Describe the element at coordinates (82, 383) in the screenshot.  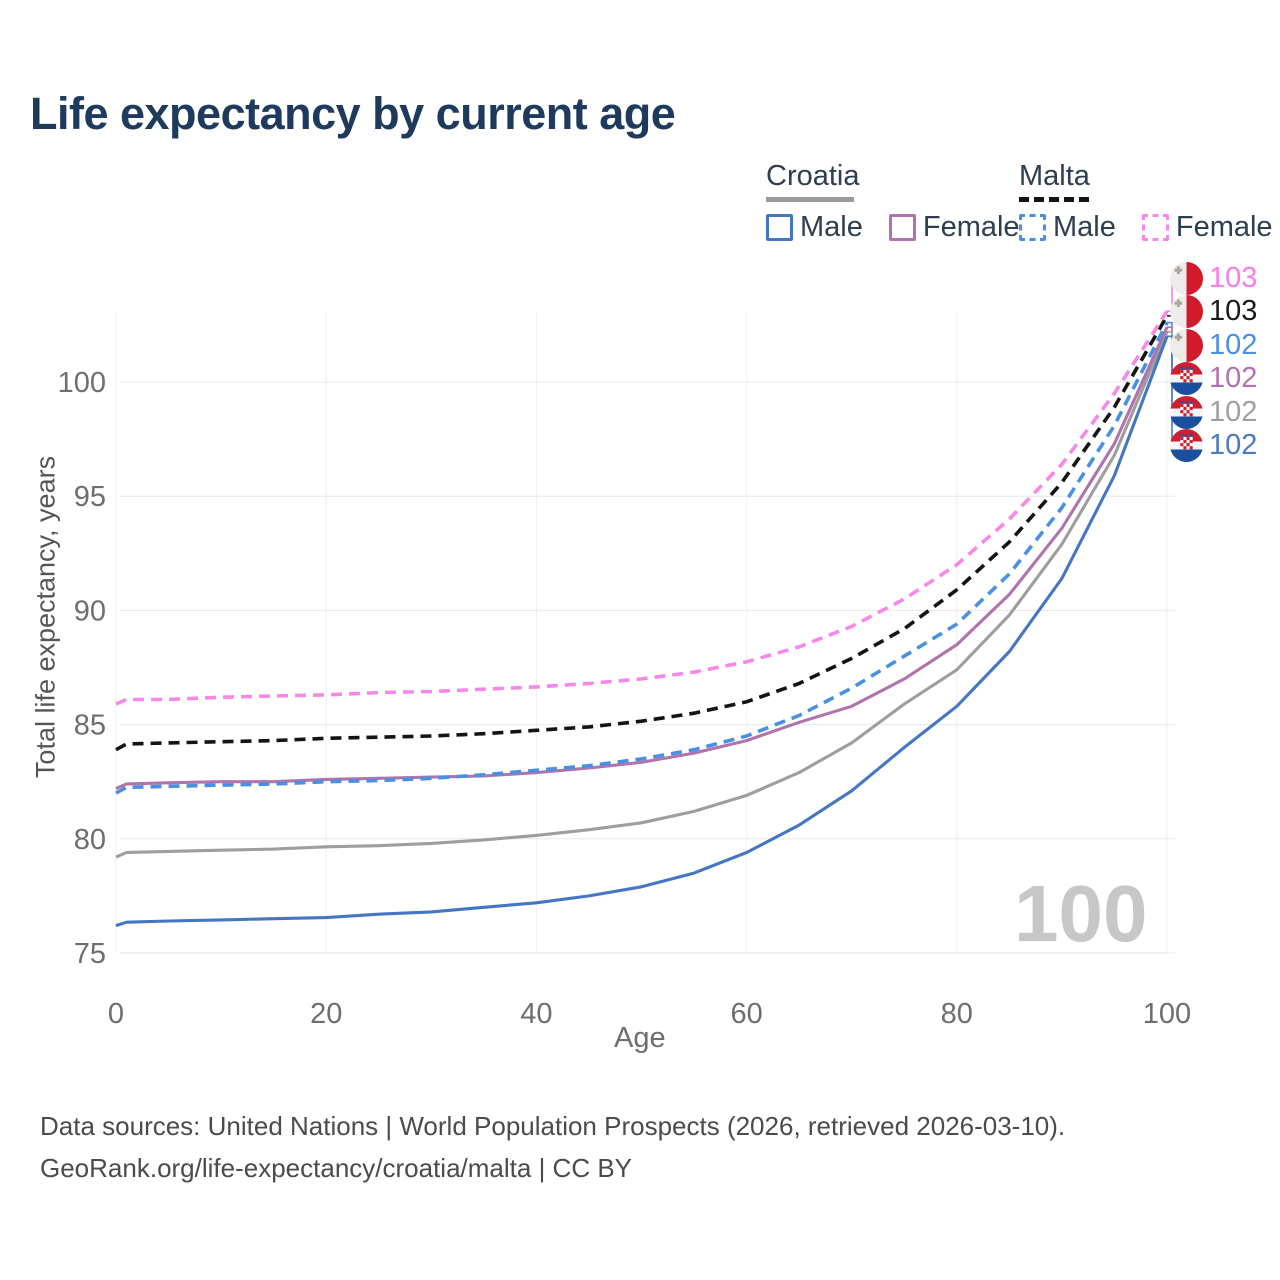
I see `y-tick-label: 100` at that location.